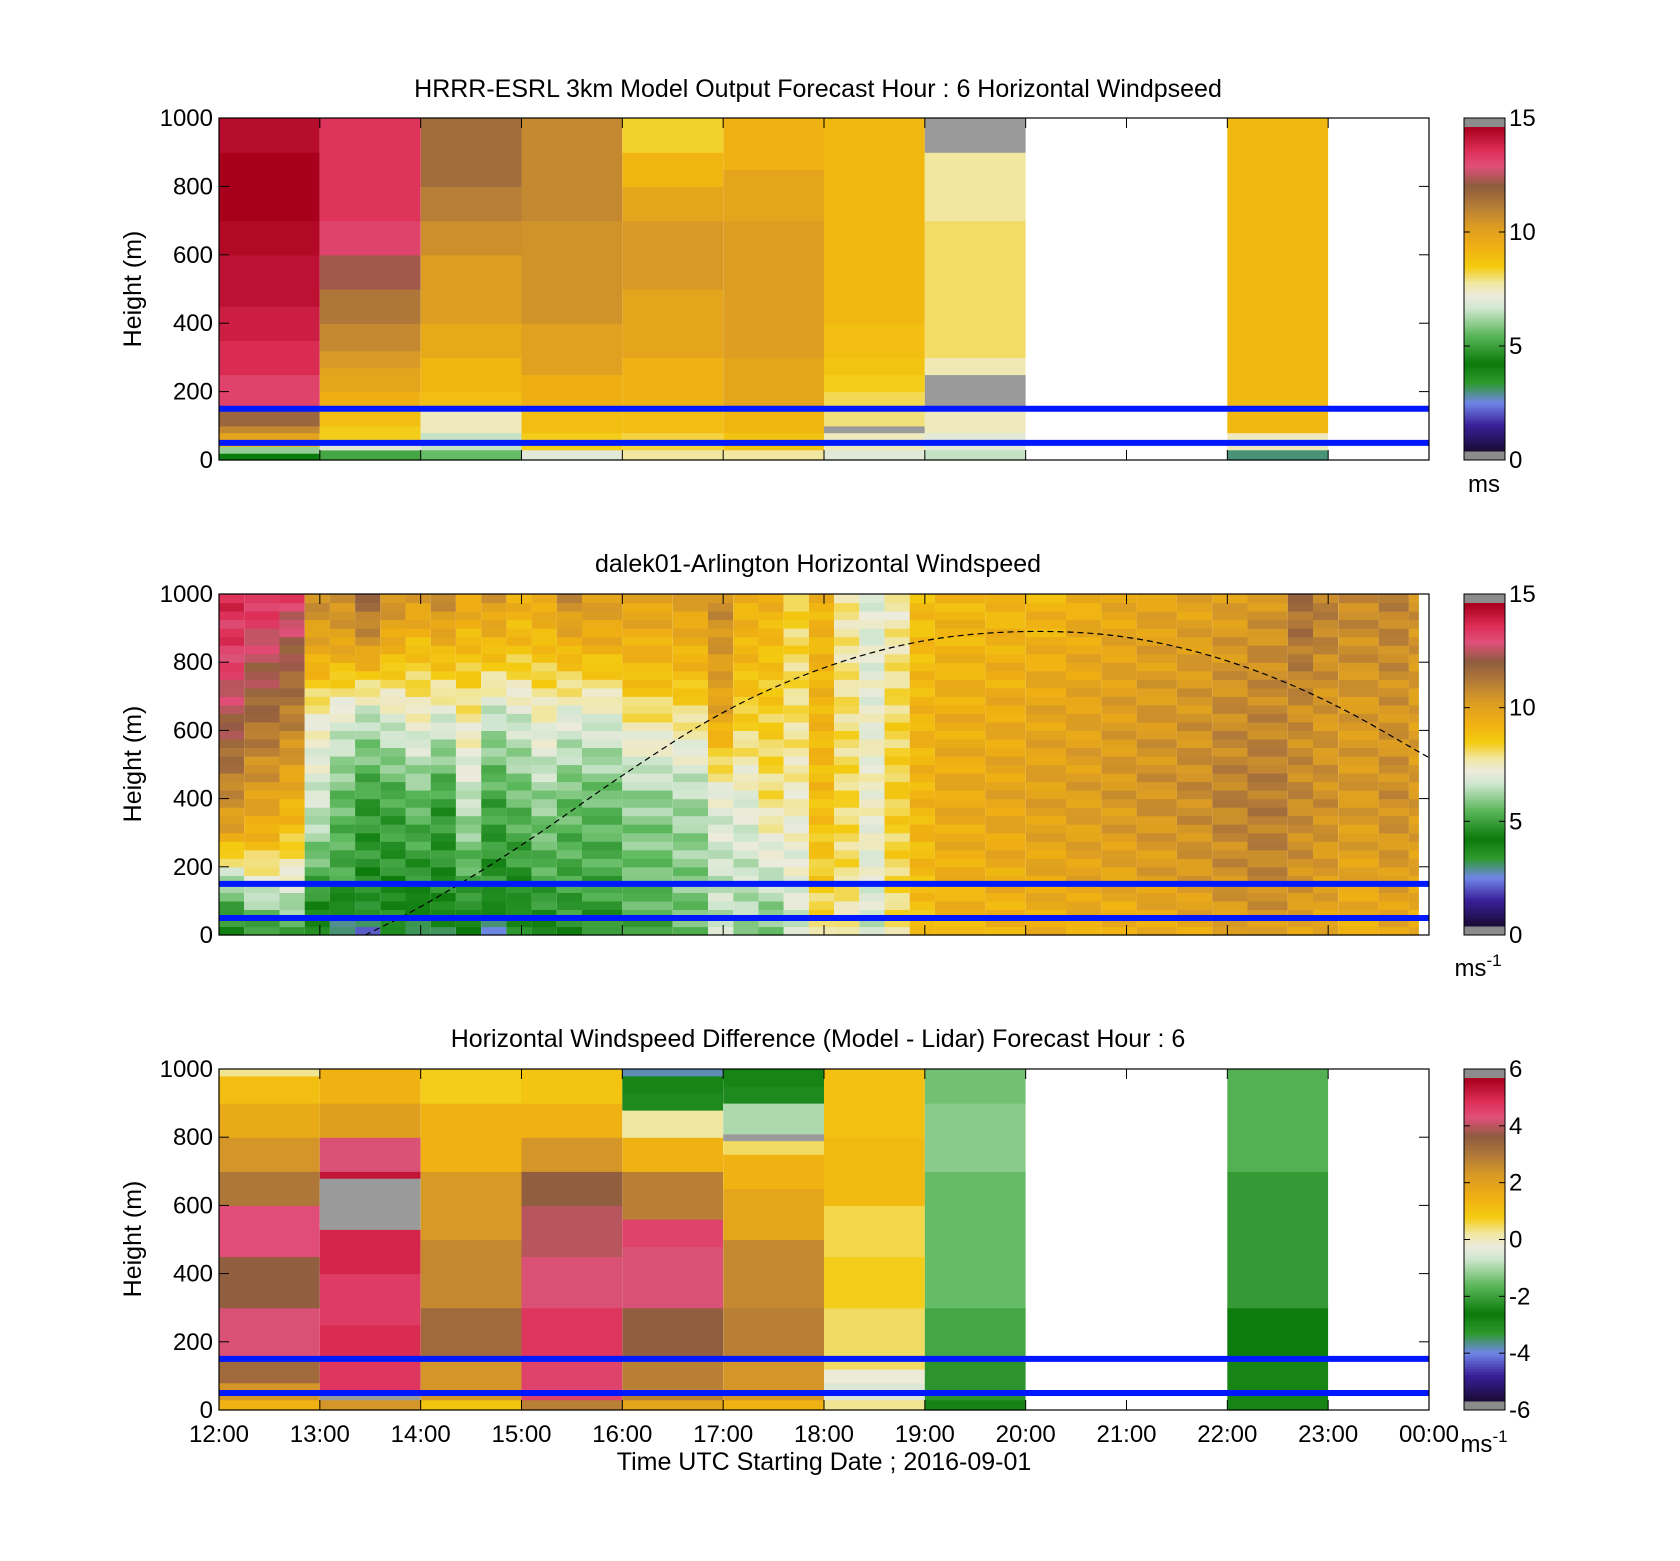  Describe the element at coordinates (133, 1239) in the screenshot. I see `y-axis-label: Height (m)` at that location.